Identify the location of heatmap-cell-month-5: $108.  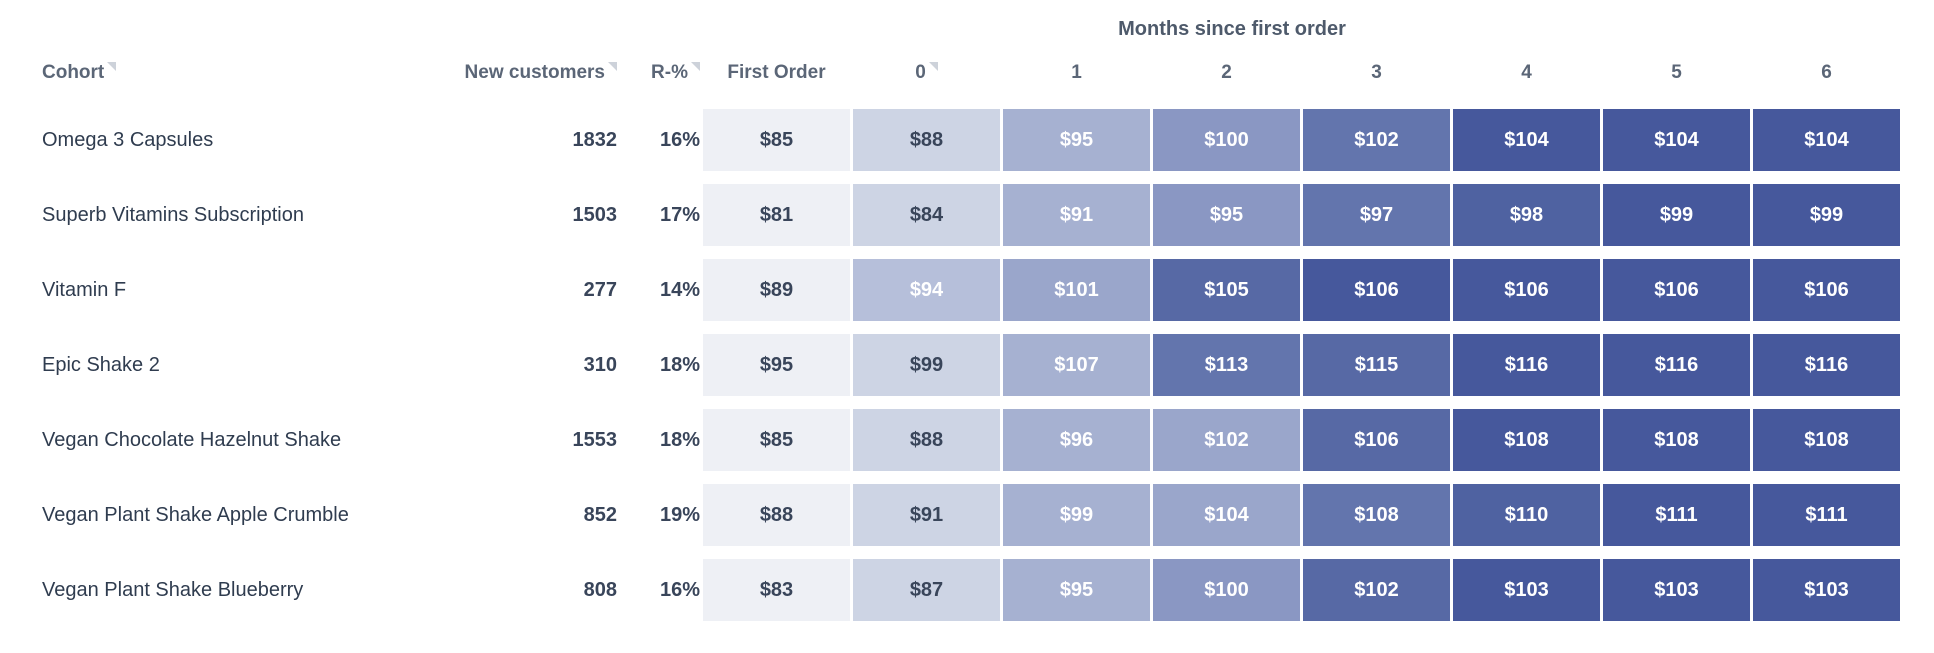
(1676, 440).